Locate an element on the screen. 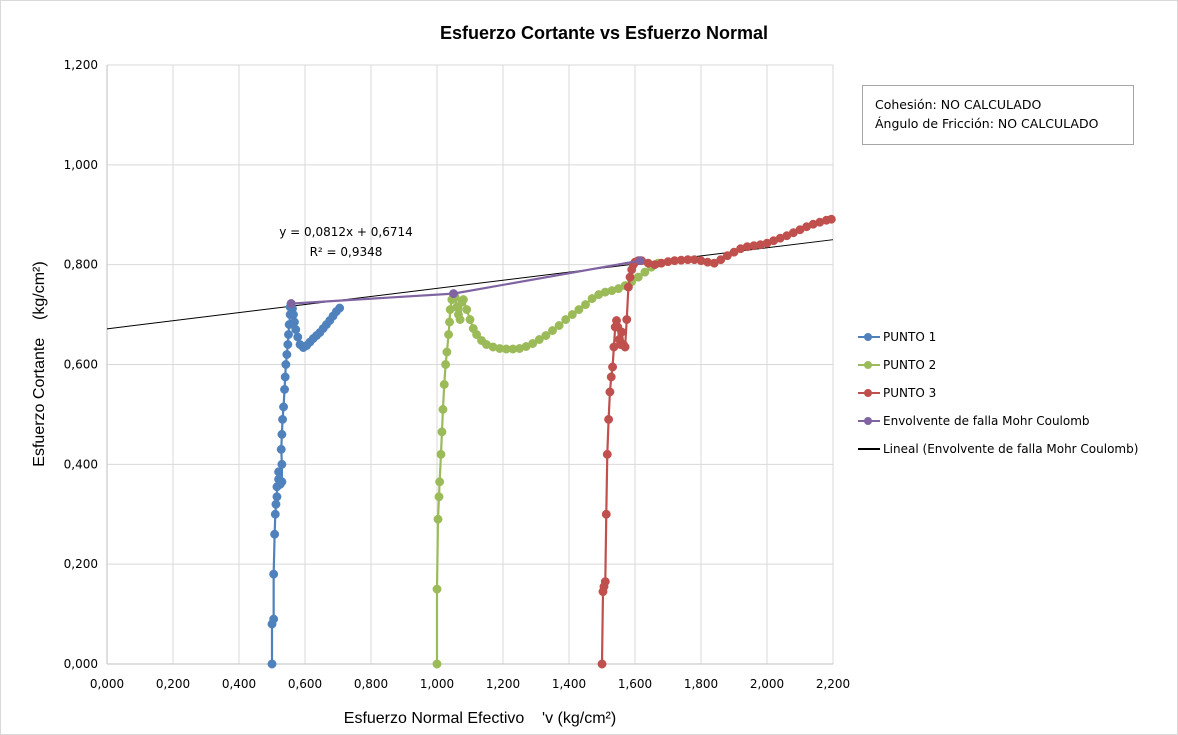 The image size is (1178, 735). legend-item: PUNTO 2 is located at coordinates (1015, 365).